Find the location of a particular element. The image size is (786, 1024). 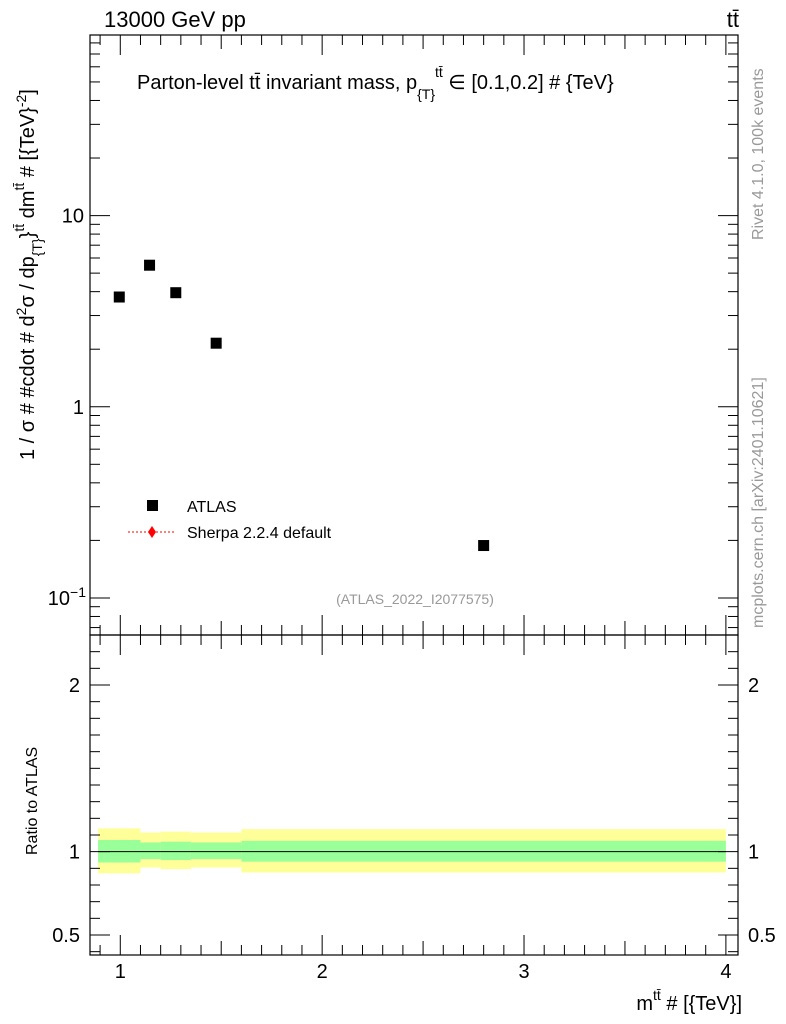

x-tick-label: 1 is located at coordinates (120, 972).